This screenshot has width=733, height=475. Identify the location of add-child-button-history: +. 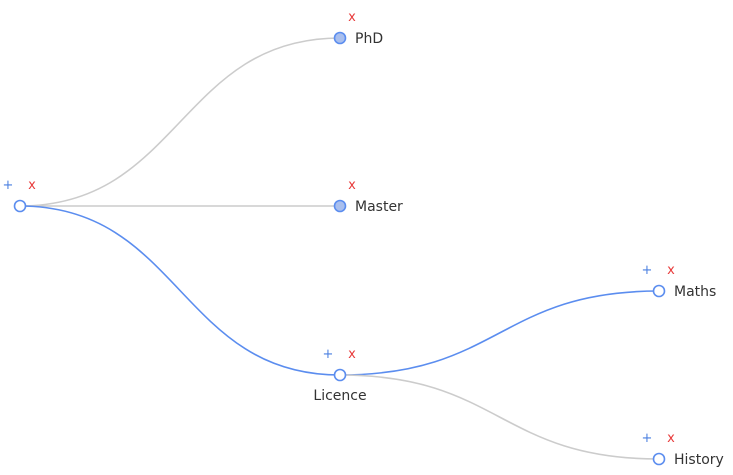
(647, 438).